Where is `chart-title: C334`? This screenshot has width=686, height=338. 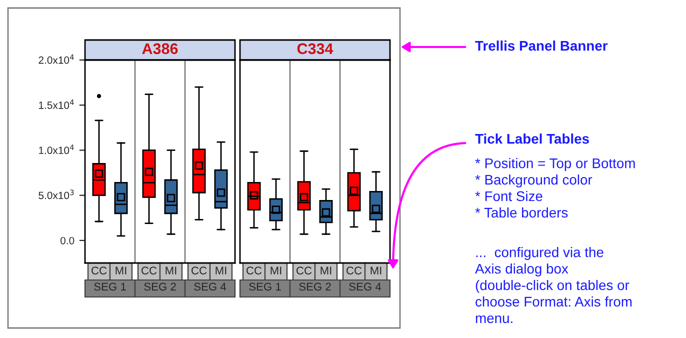
chart-title: C334 is located at coordinates (315, 48).